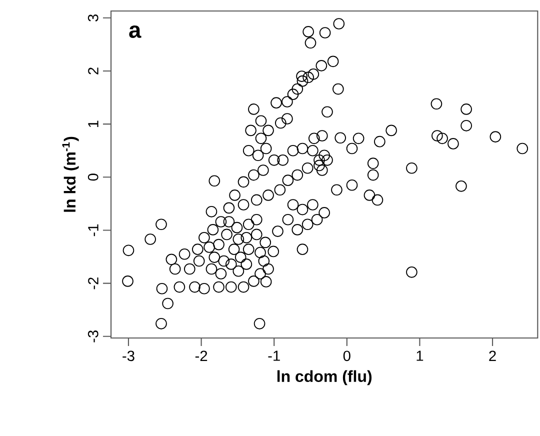  I want to click on x-tick-label: 1, so click(420, 355).